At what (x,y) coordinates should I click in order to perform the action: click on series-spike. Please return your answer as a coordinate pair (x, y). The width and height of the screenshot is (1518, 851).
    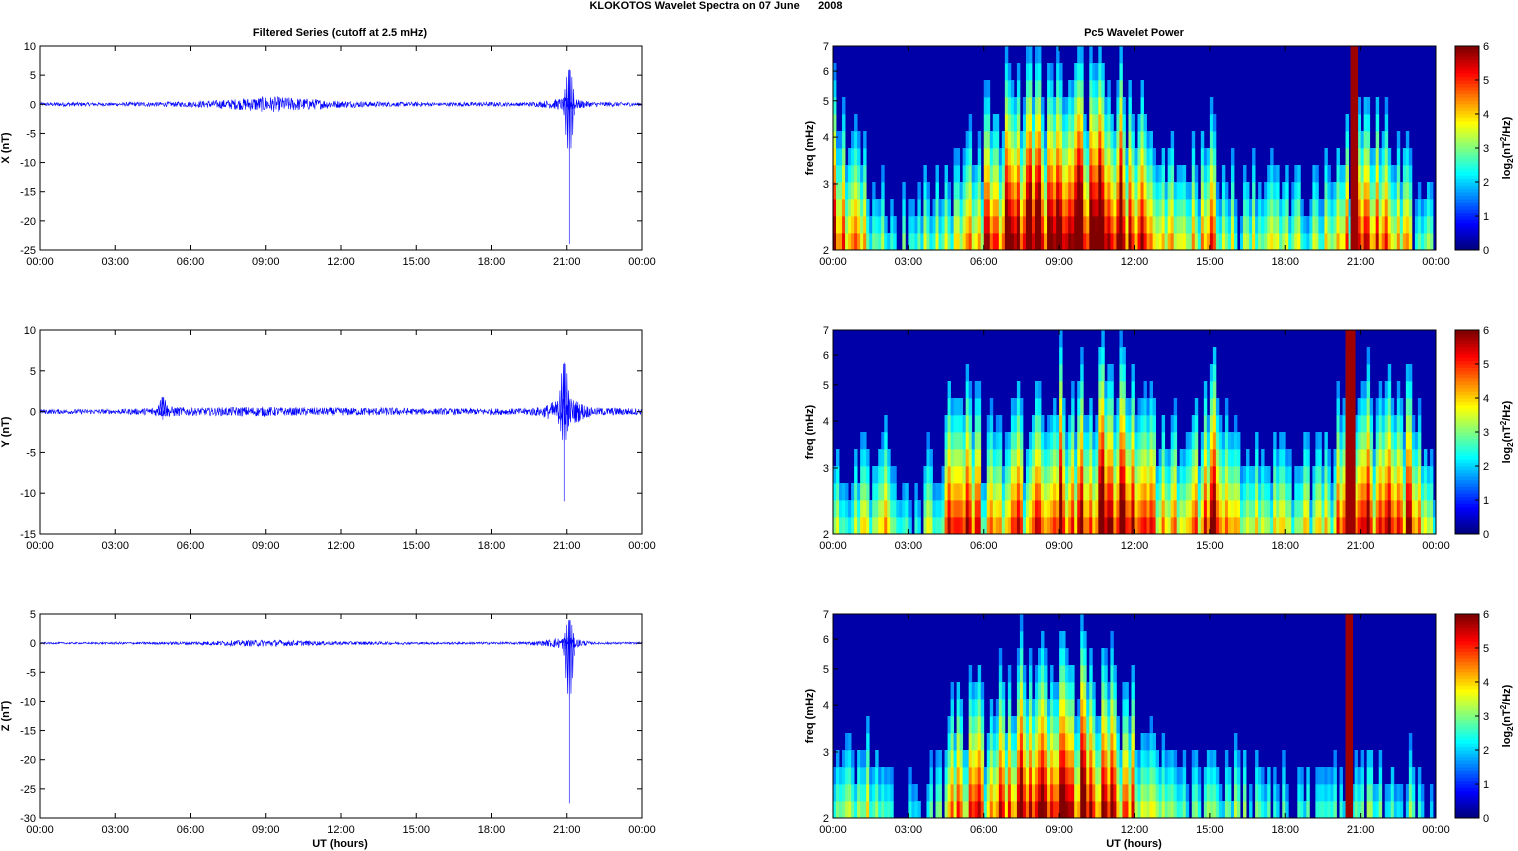
    Looking at the image, I should click on (162, 408).